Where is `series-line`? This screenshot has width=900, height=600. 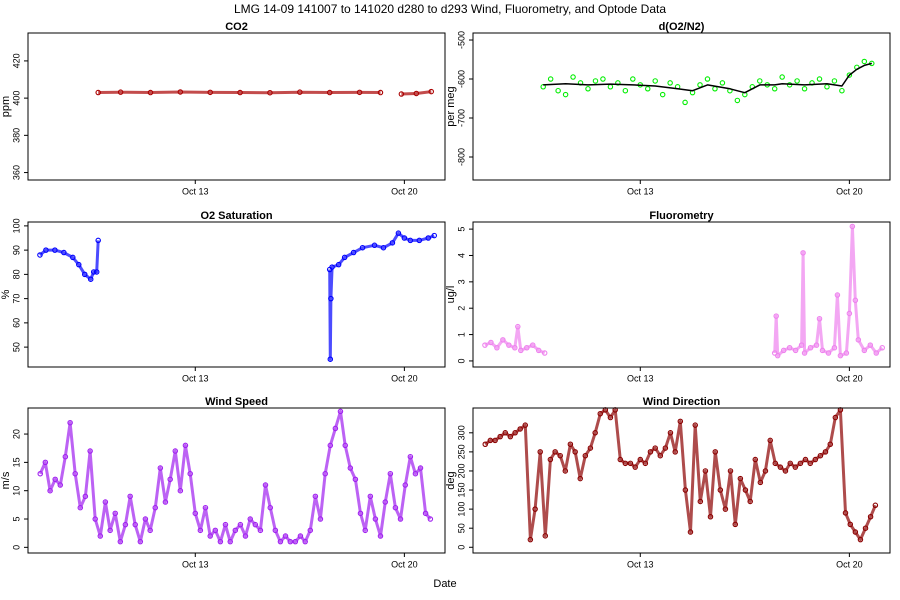
series-line is located at coordinates (684, 291).